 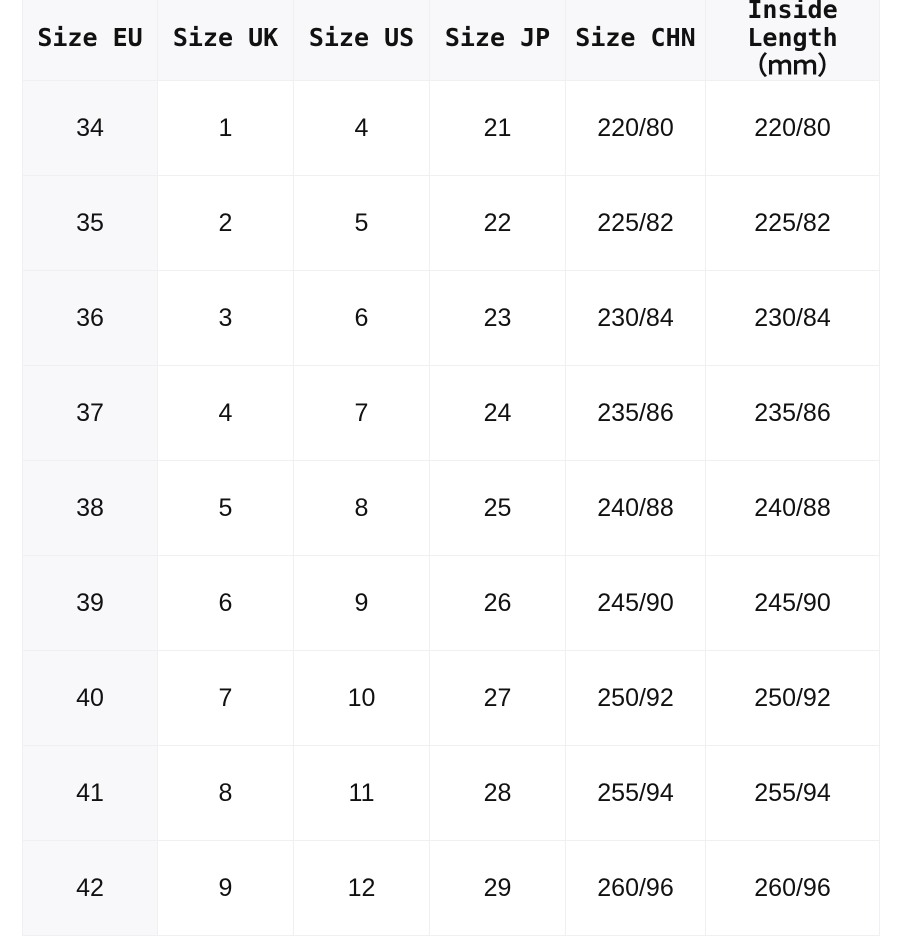 I want to click on cell-size-eu: 37, so click(x=90, y=413).